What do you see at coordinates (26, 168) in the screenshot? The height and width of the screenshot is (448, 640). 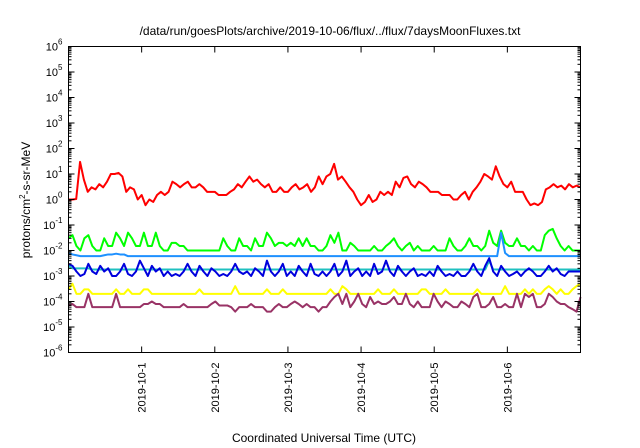 I see `y-axis-label-units: -s-sr-MeV` at bounding box center [26, 168].